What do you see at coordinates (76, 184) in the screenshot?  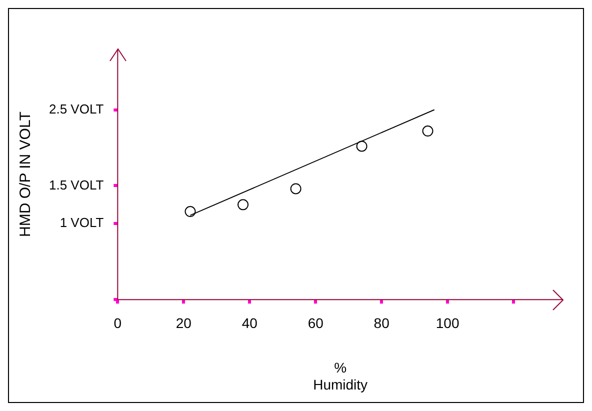 I see `y-tick-label: 1.5 VOLT` at bounding box center [76, 184].